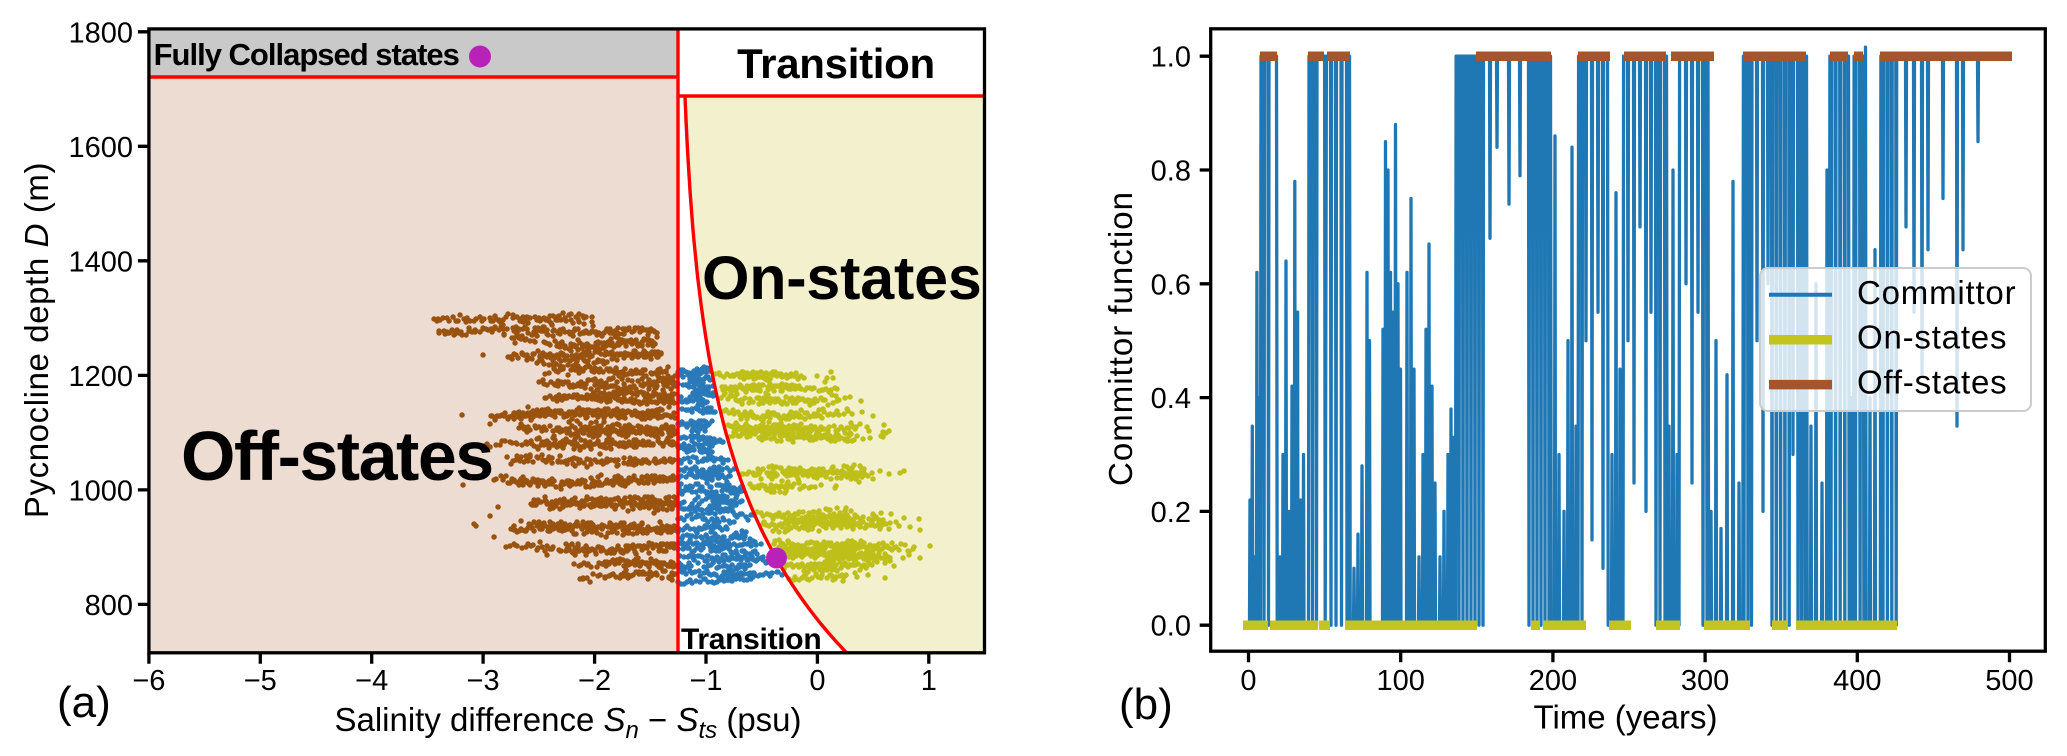  What do you see at coordinates (100, 33) in the screenshot?
I see `svg-text: 1800` at bounding box center [100, 33].